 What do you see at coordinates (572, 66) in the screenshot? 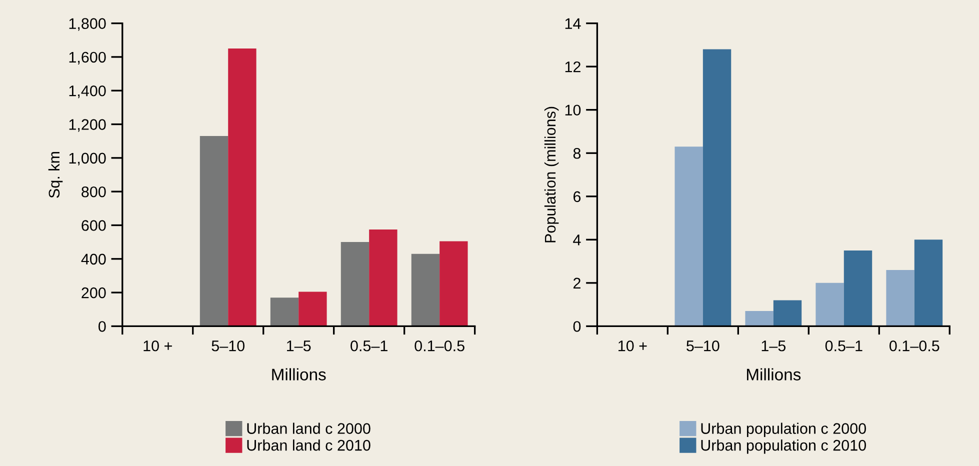
I see `y-tick-label: 12` at bounding box center [572, 66].